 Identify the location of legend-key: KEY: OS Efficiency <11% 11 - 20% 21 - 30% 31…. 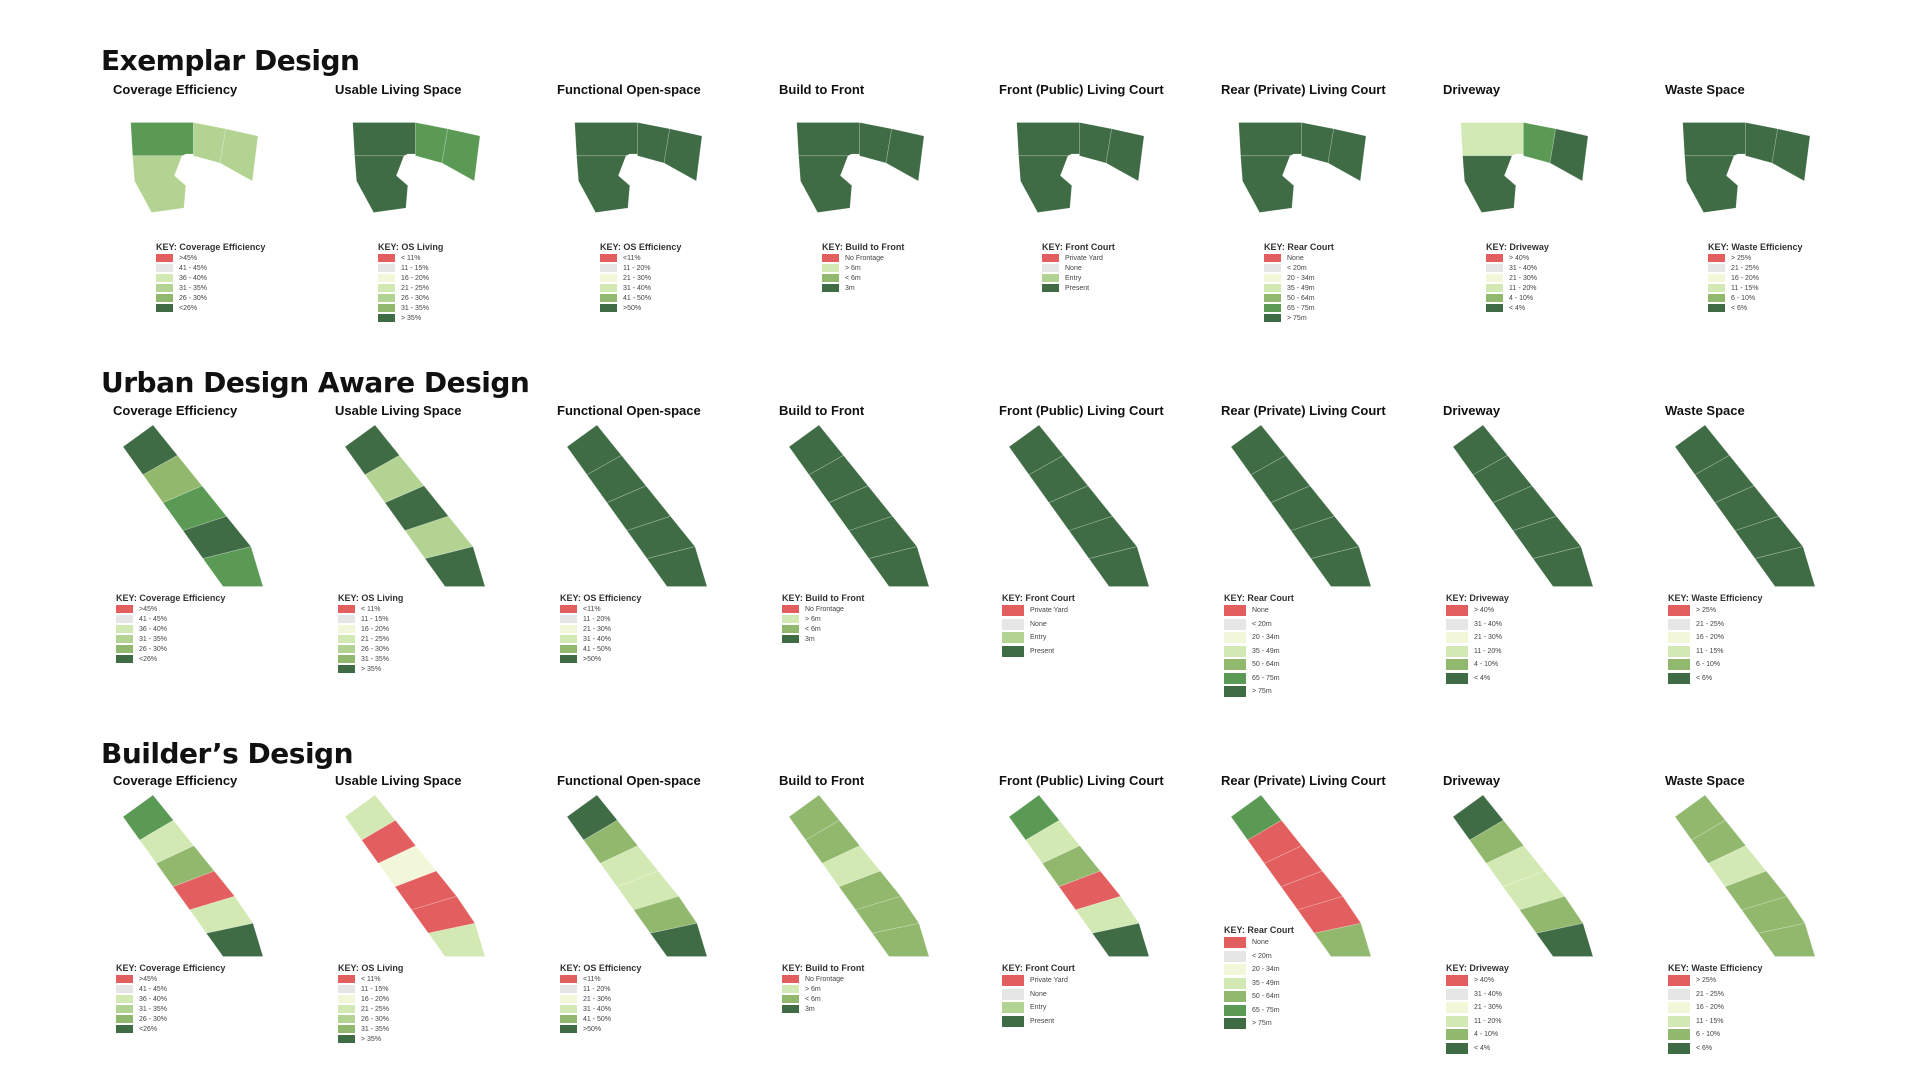
(640, 277).